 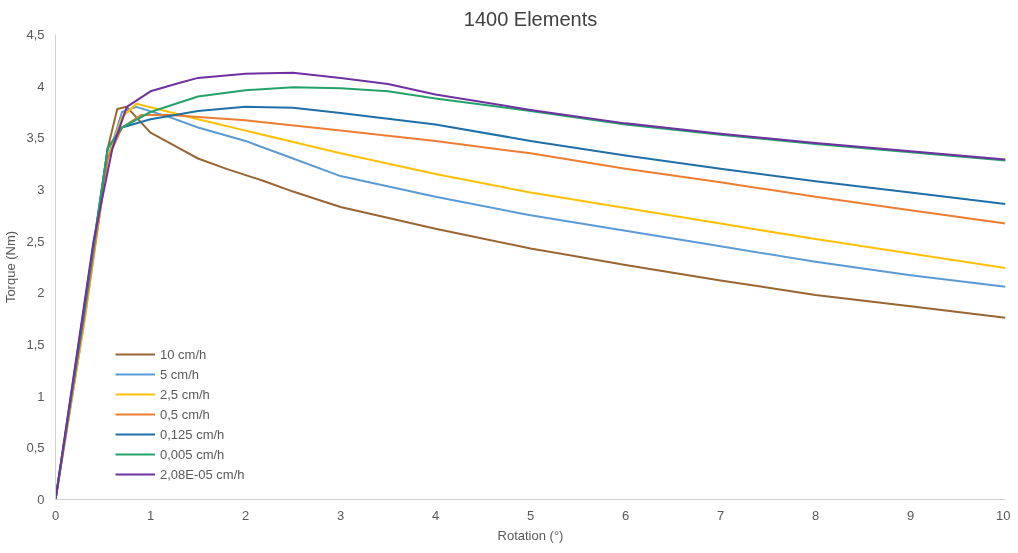 I want to click on y-tick-label: 2, so click(x=41, y=293).